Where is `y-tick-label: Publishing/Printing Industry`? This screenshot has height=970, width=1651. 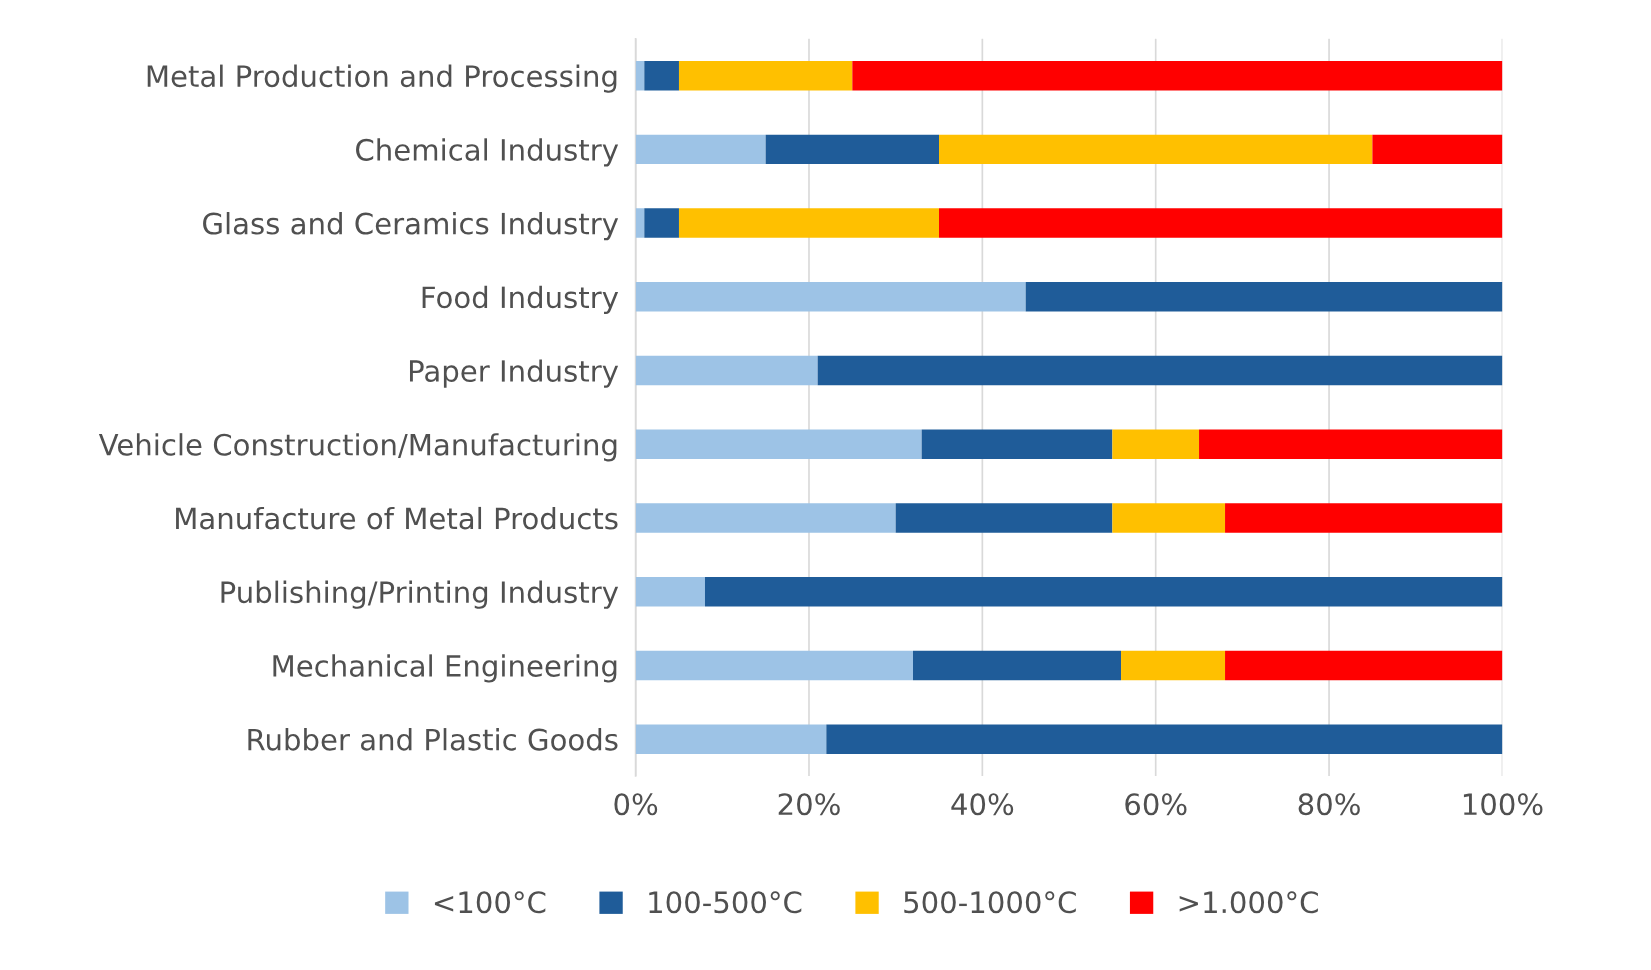
y-tick-label: Publishing/Printing Industry is located at coordinates (420, 594).